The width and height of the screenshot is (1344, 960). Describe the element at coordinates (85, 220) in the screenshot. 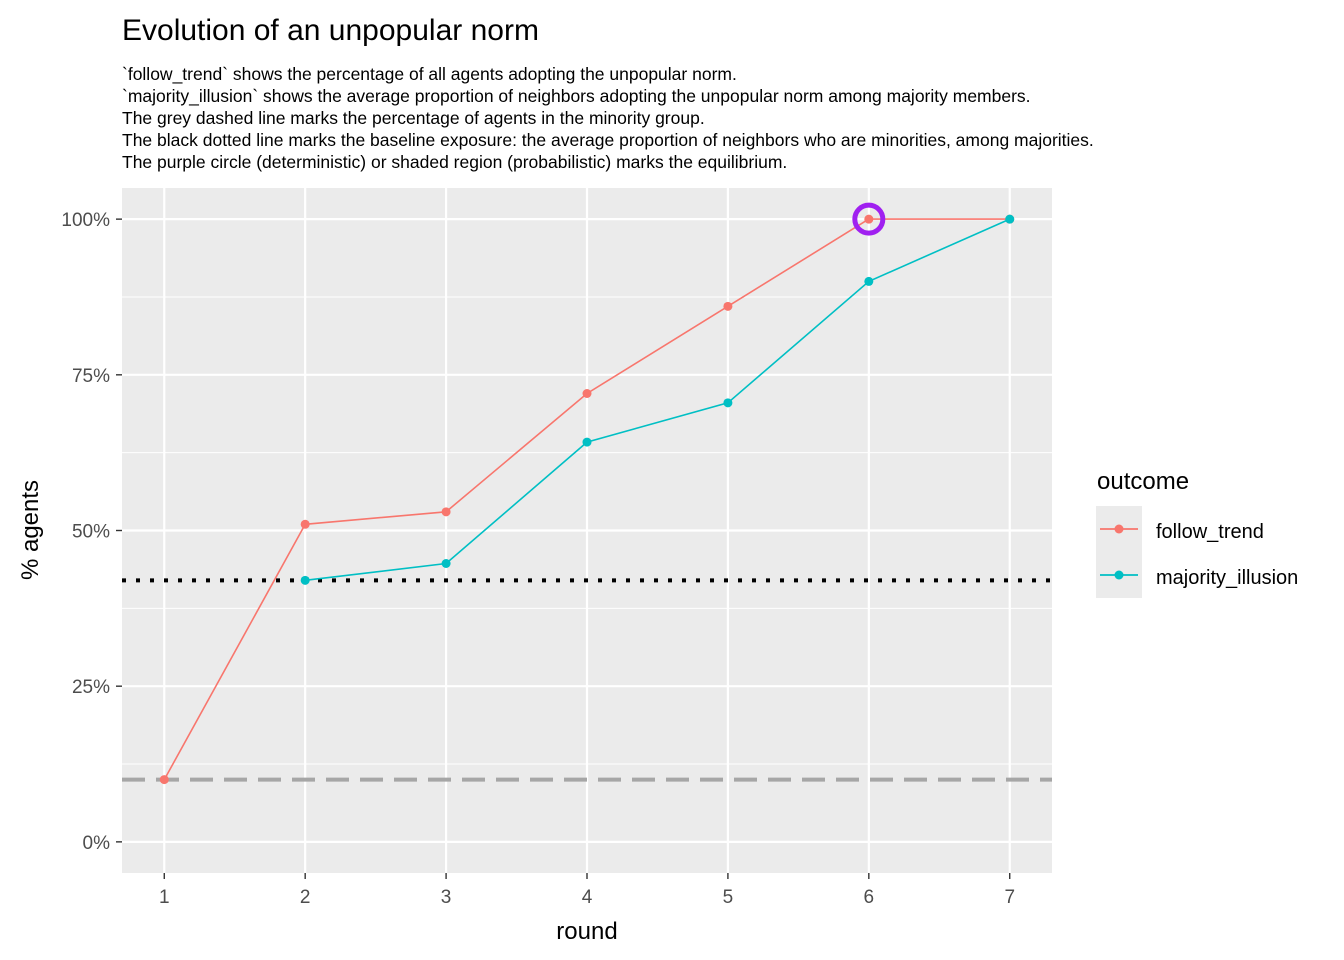

I see `y-tick-label: 100%` at that location.